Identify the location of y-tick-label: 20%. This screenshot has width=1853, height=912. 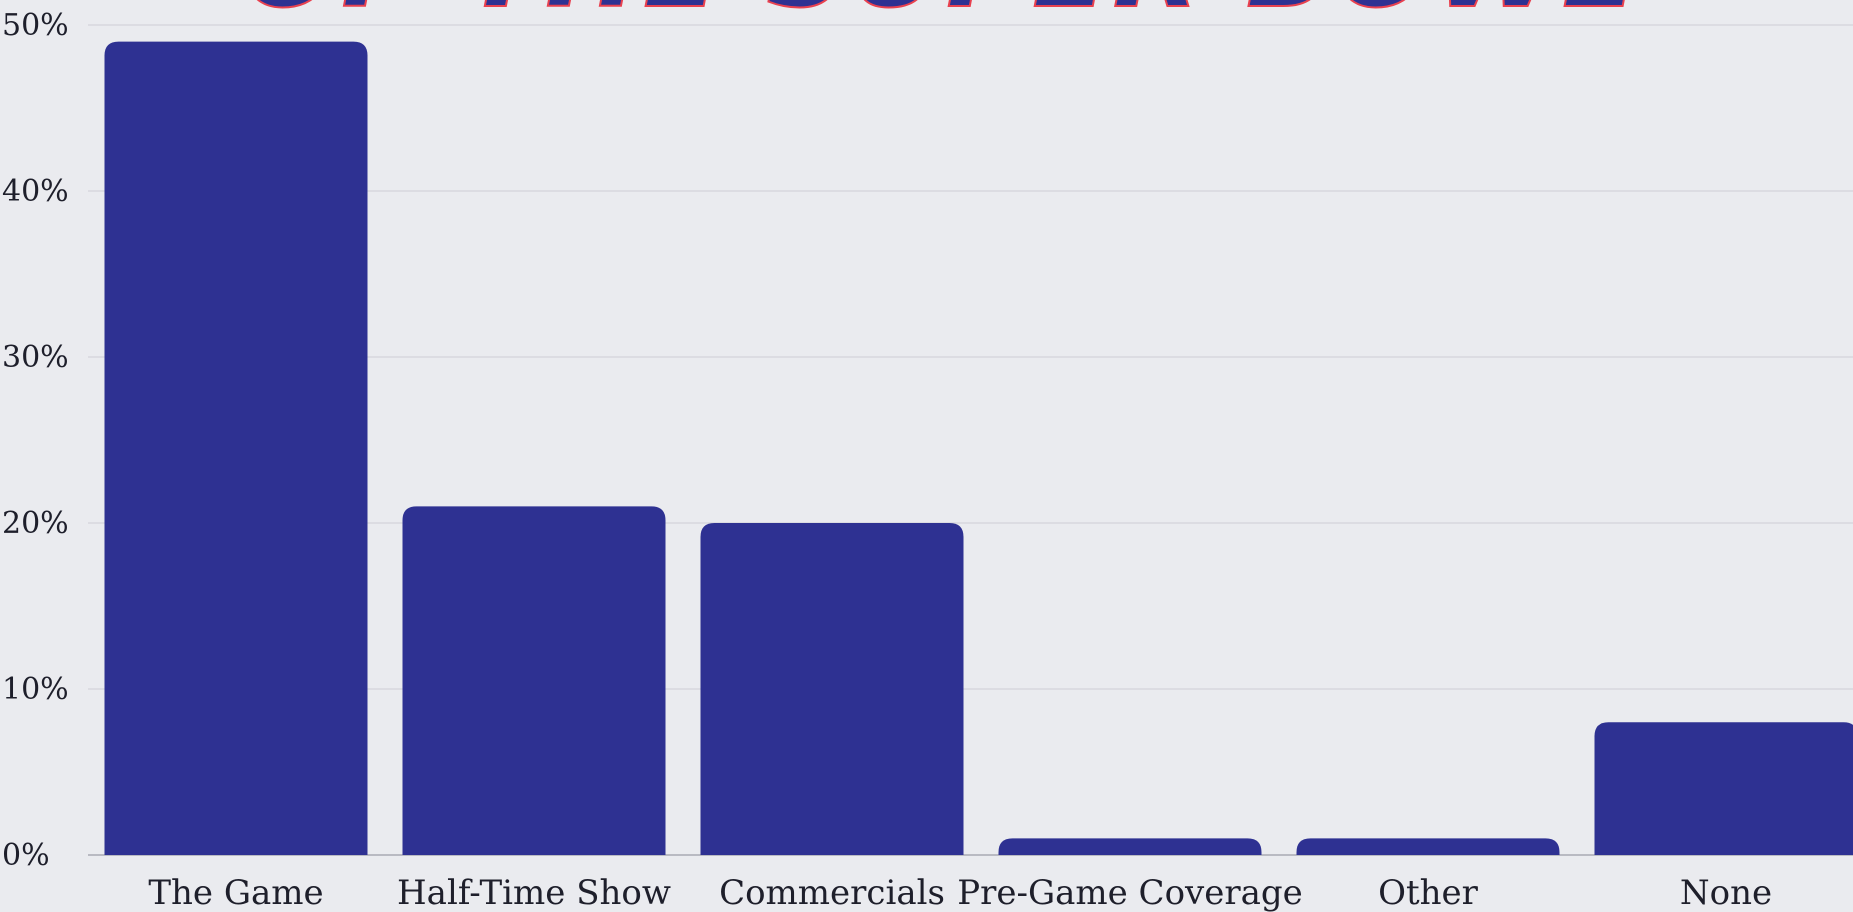
(35, 523).